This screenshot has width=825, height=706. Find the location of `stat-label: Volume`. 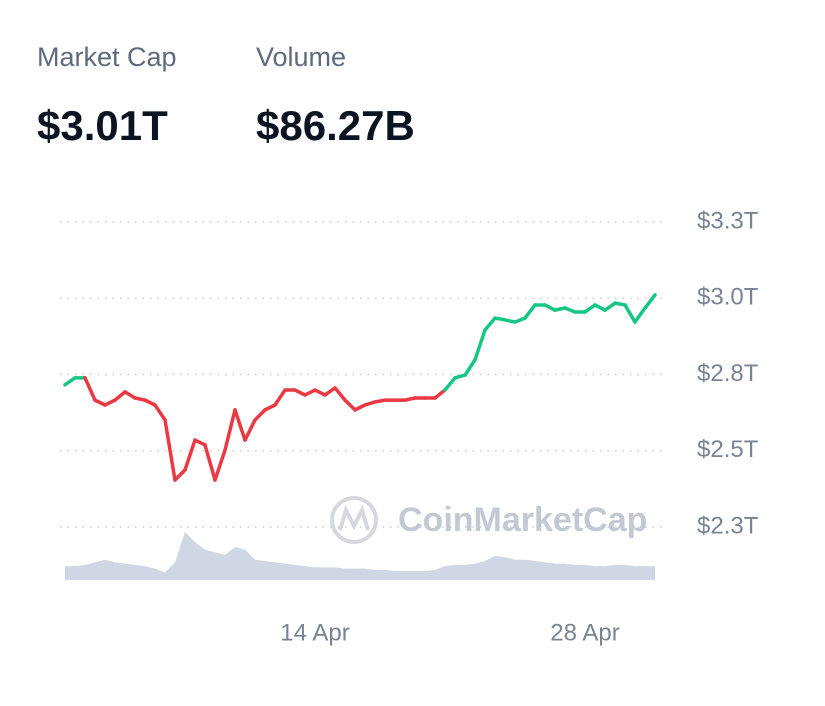

stat-label: Volume is located at coordinates (301, 57).